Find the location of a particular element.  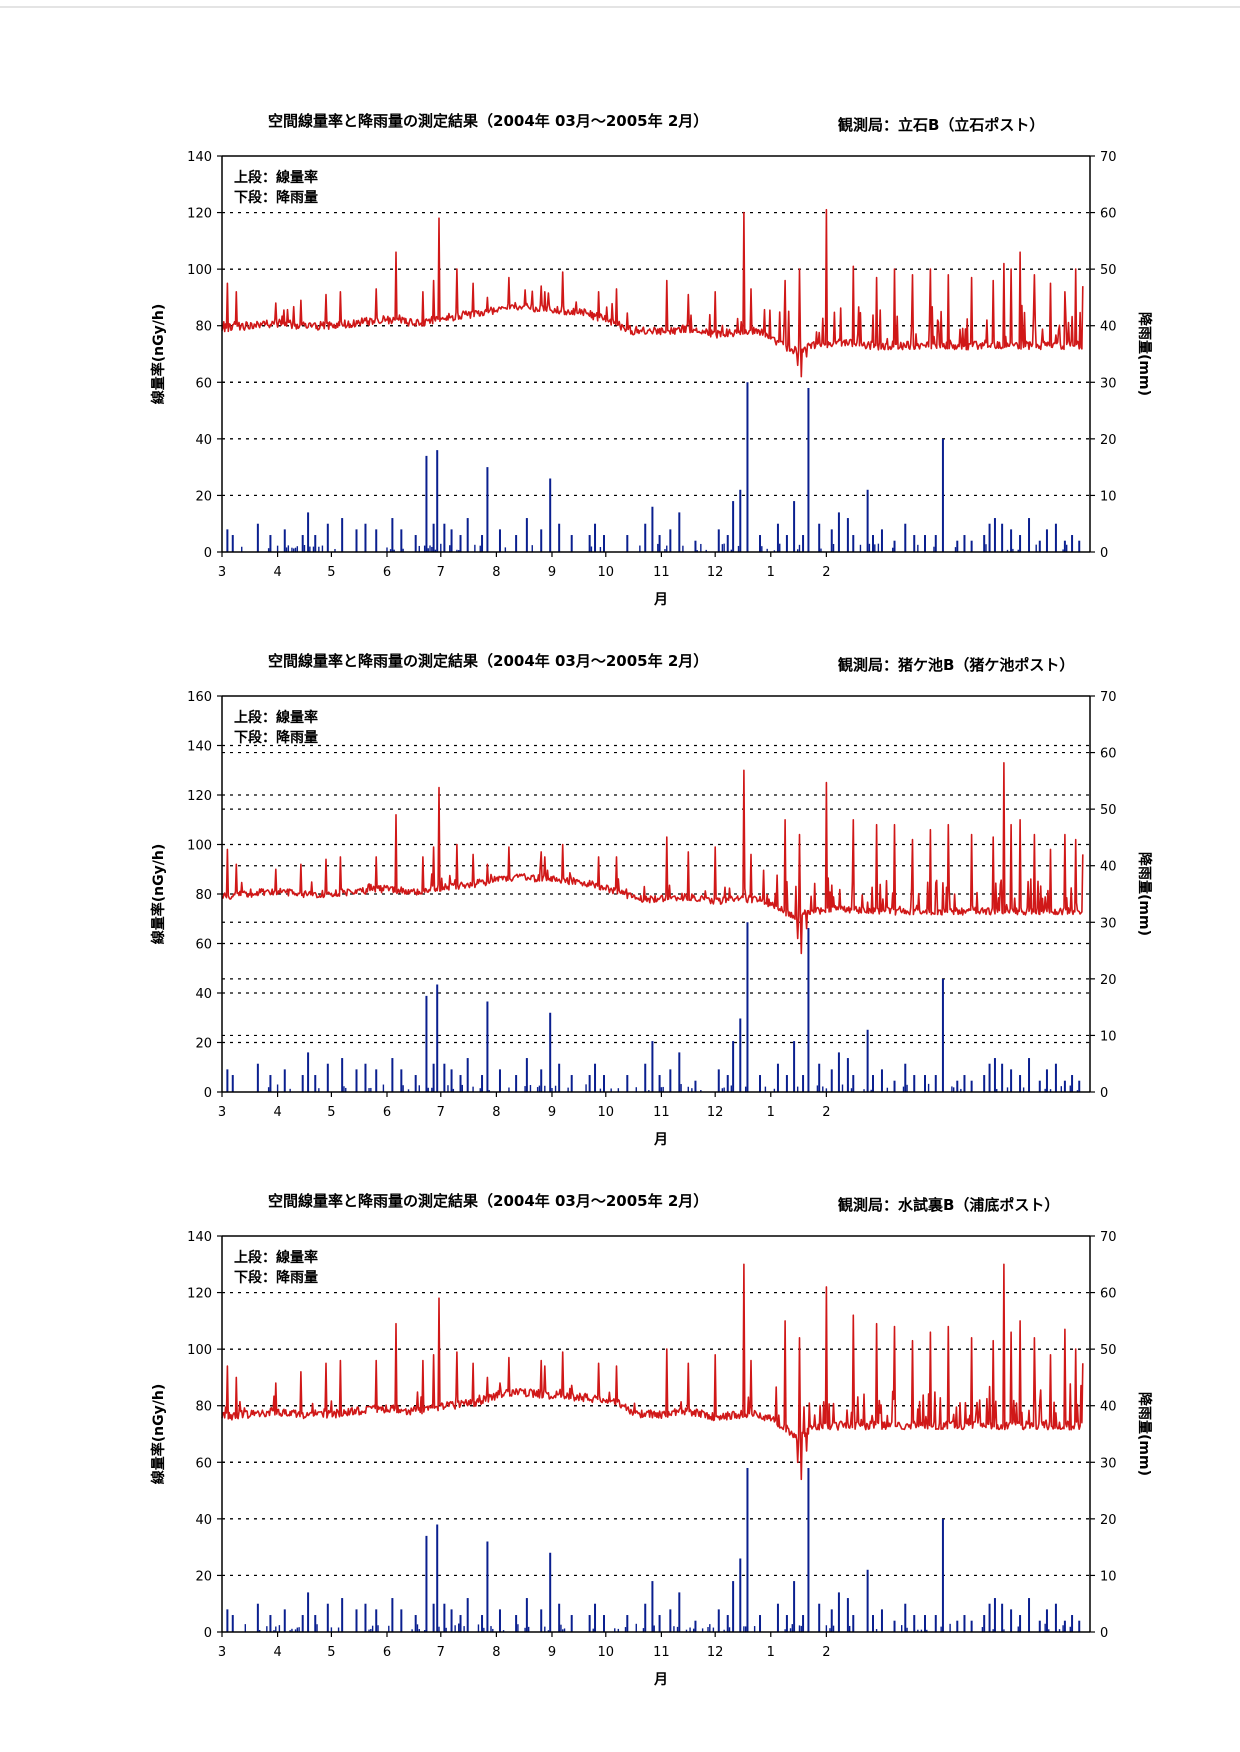

month-tick-label: 12 is located at coordinates (715, 572).